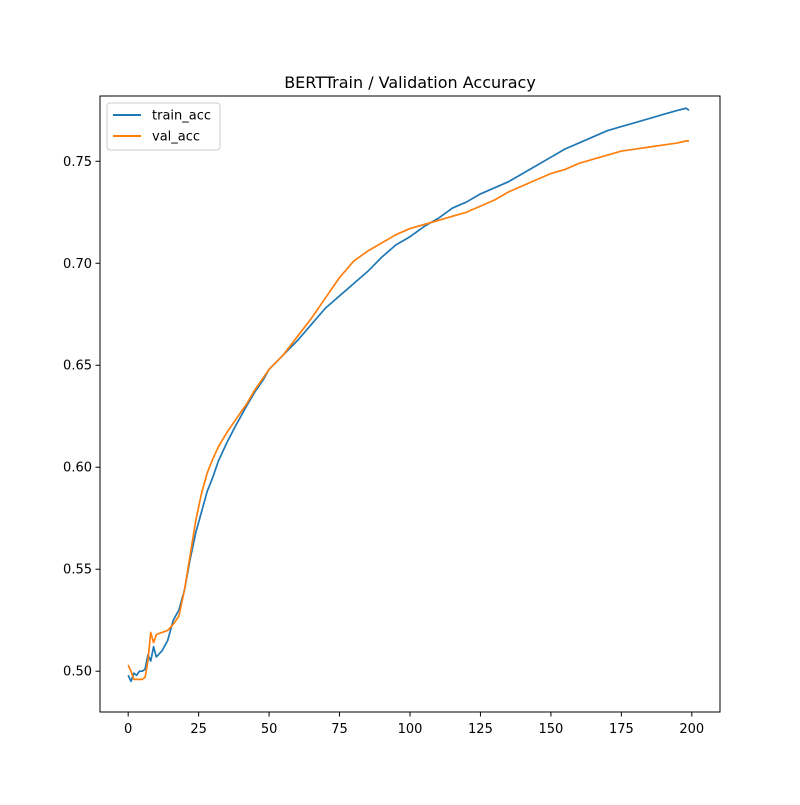 The image size is (800, 805). Describe the element at coordinates (550, 729) in the screenshot. I see `x-tick-label: 150` at that location.